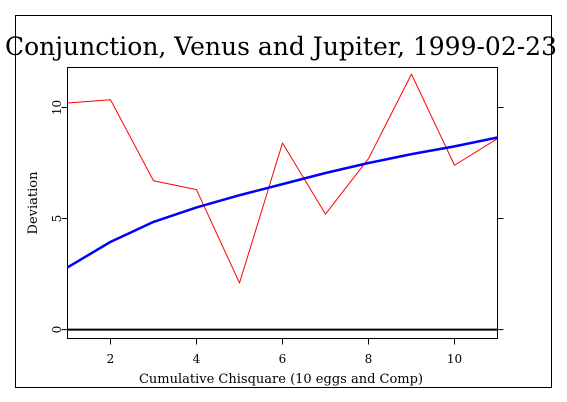 Image resolution: width=567 pixels, height=402 pixels. Describe the element at coordinates (33, 203) in the screenshot. I see `y-axis-label: Deviation` at that location.